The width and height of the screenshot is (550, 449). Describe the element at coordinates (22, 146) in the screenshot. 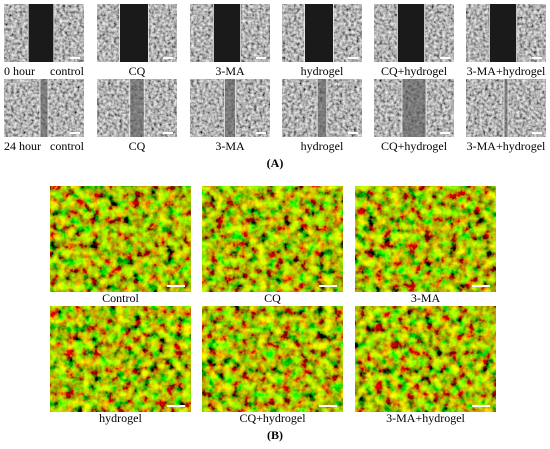

I see `time-label: 24 hour` at that location.